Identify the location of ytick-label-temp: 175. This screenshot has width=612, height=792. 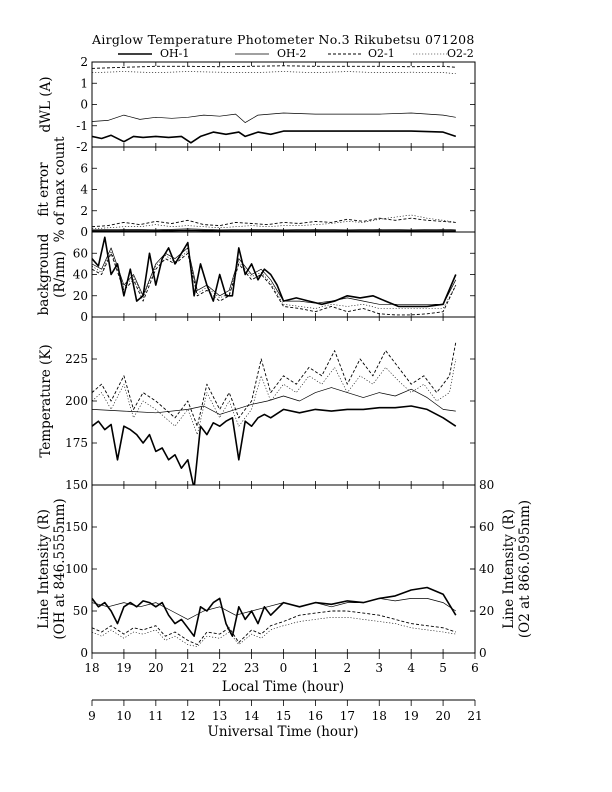
(76, 443).